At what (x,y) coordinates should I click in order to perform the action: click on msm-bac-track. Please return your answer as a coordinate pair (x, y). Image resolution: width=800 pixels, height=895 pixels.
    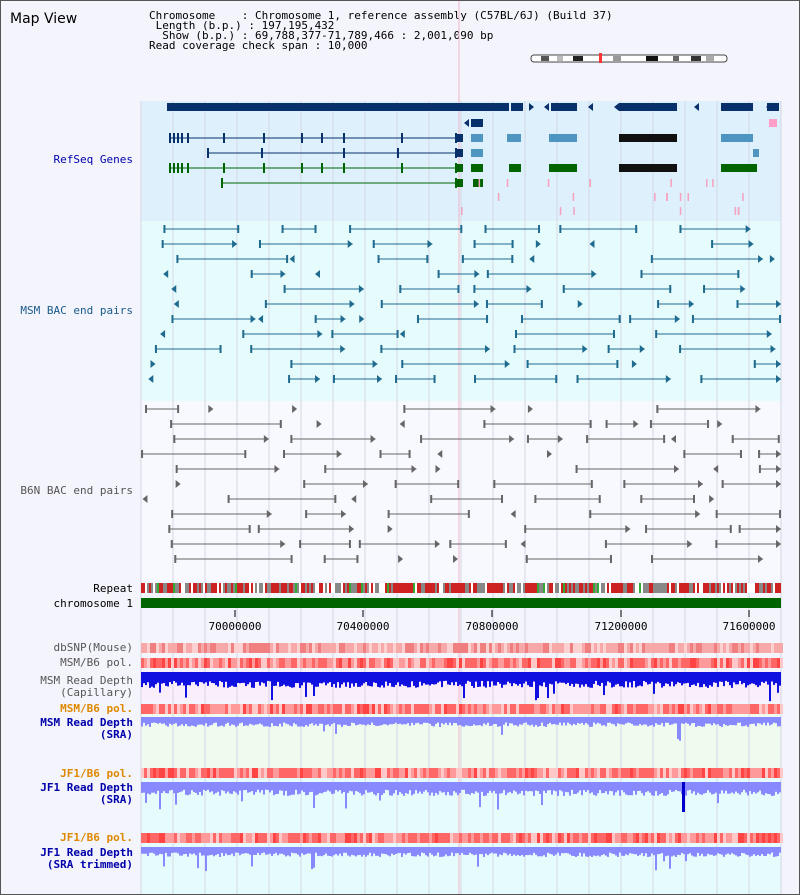
    Looking at the image, I should click on (464, 304).